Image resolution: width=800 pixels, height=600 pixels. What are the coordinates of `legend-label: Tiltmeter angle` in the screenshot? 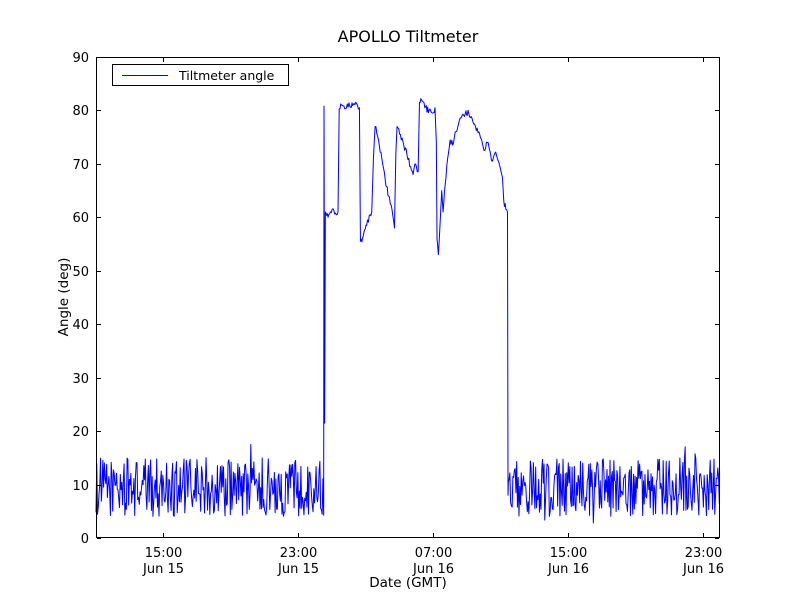 It's located at (227, 75).